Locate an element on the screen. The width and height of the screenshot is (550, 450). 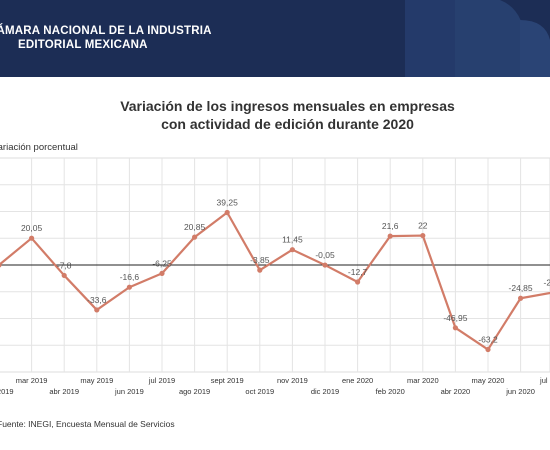
data-label: 39,25 is located at coordinates (228, 203).